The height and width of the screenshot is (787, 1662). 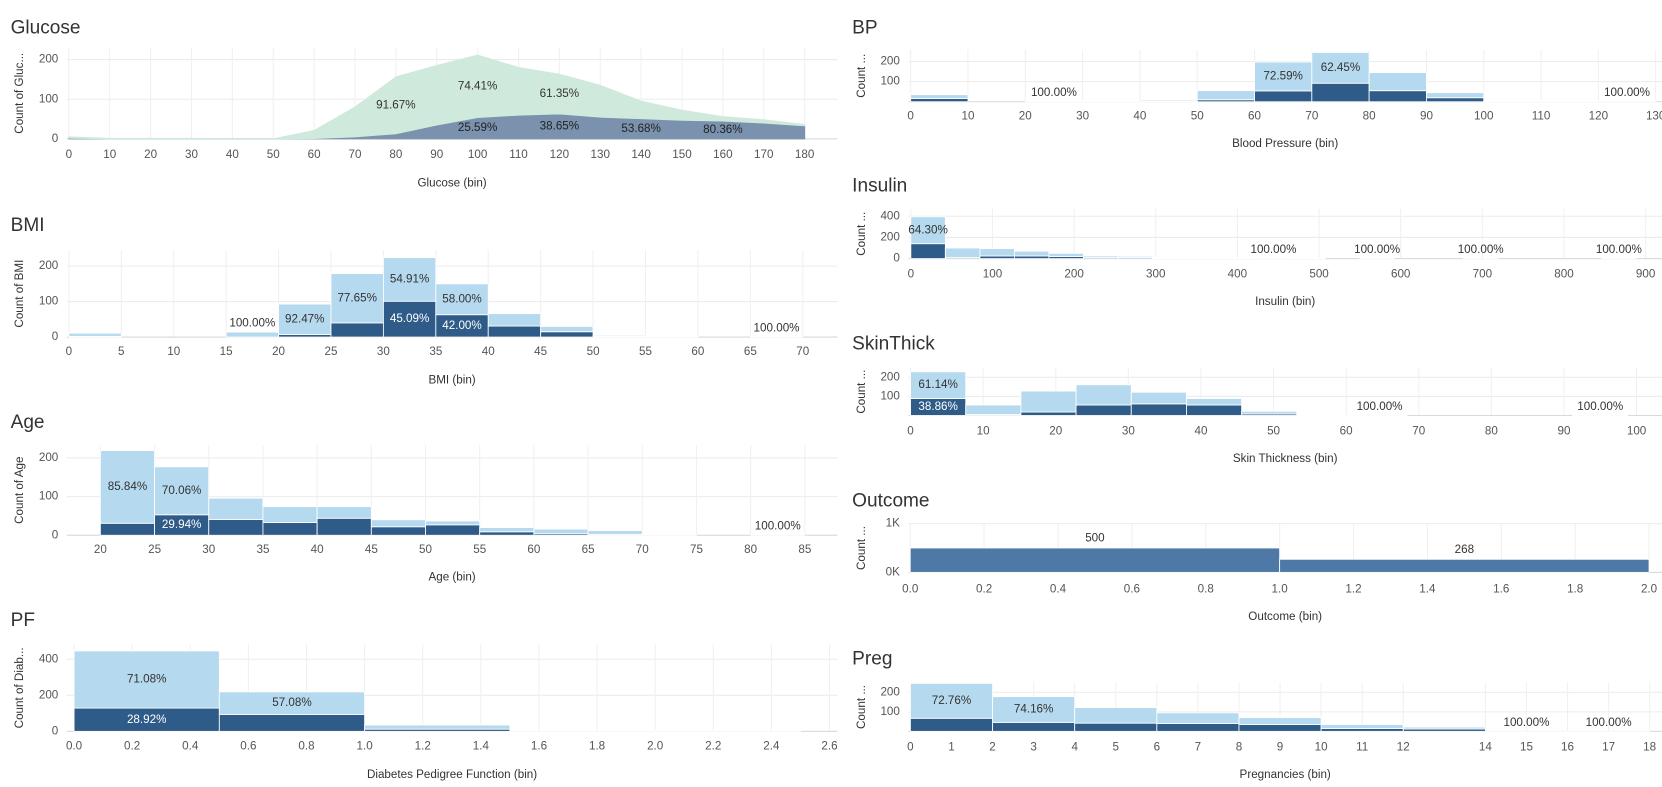 I want to click on x-axis-title: Age (bin), so click(x=451, y=577).